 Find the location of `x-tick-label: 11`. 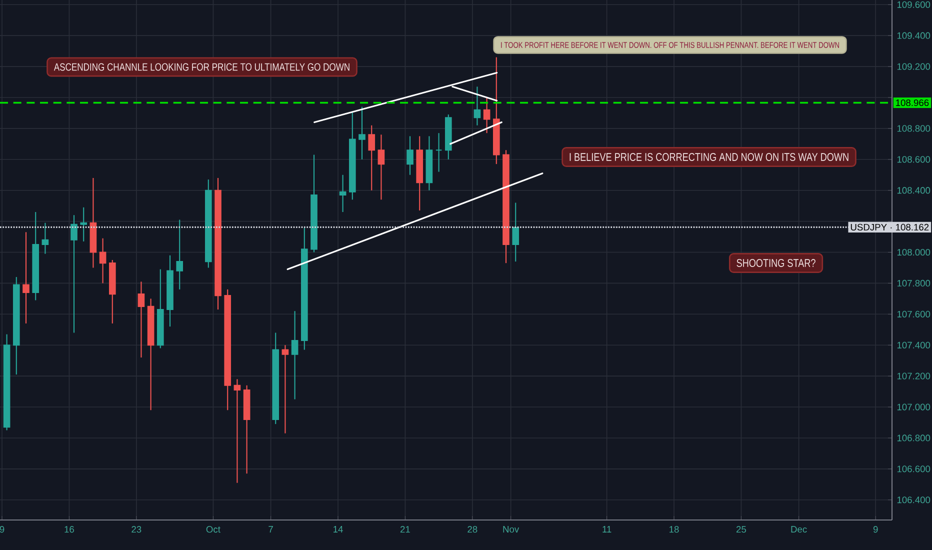

x-tick-label: 11 is located at coordinates (607, 529).